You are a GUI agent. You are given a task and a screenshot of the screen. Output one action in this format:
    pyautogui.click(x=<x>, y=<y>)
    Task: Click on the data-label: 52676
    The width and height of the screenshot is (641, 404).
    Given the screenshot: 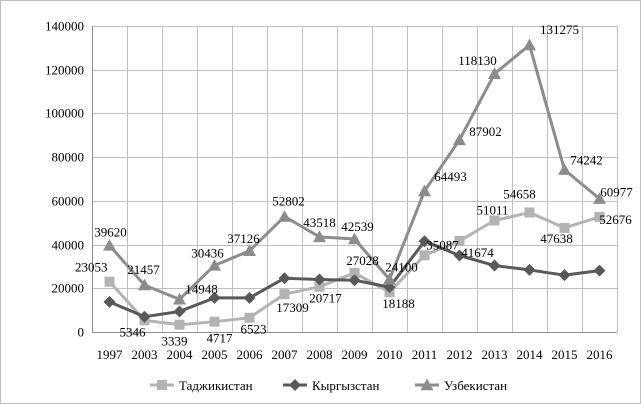 What is the action you would take?
    pyautogui.click(x=615, y=219)
    